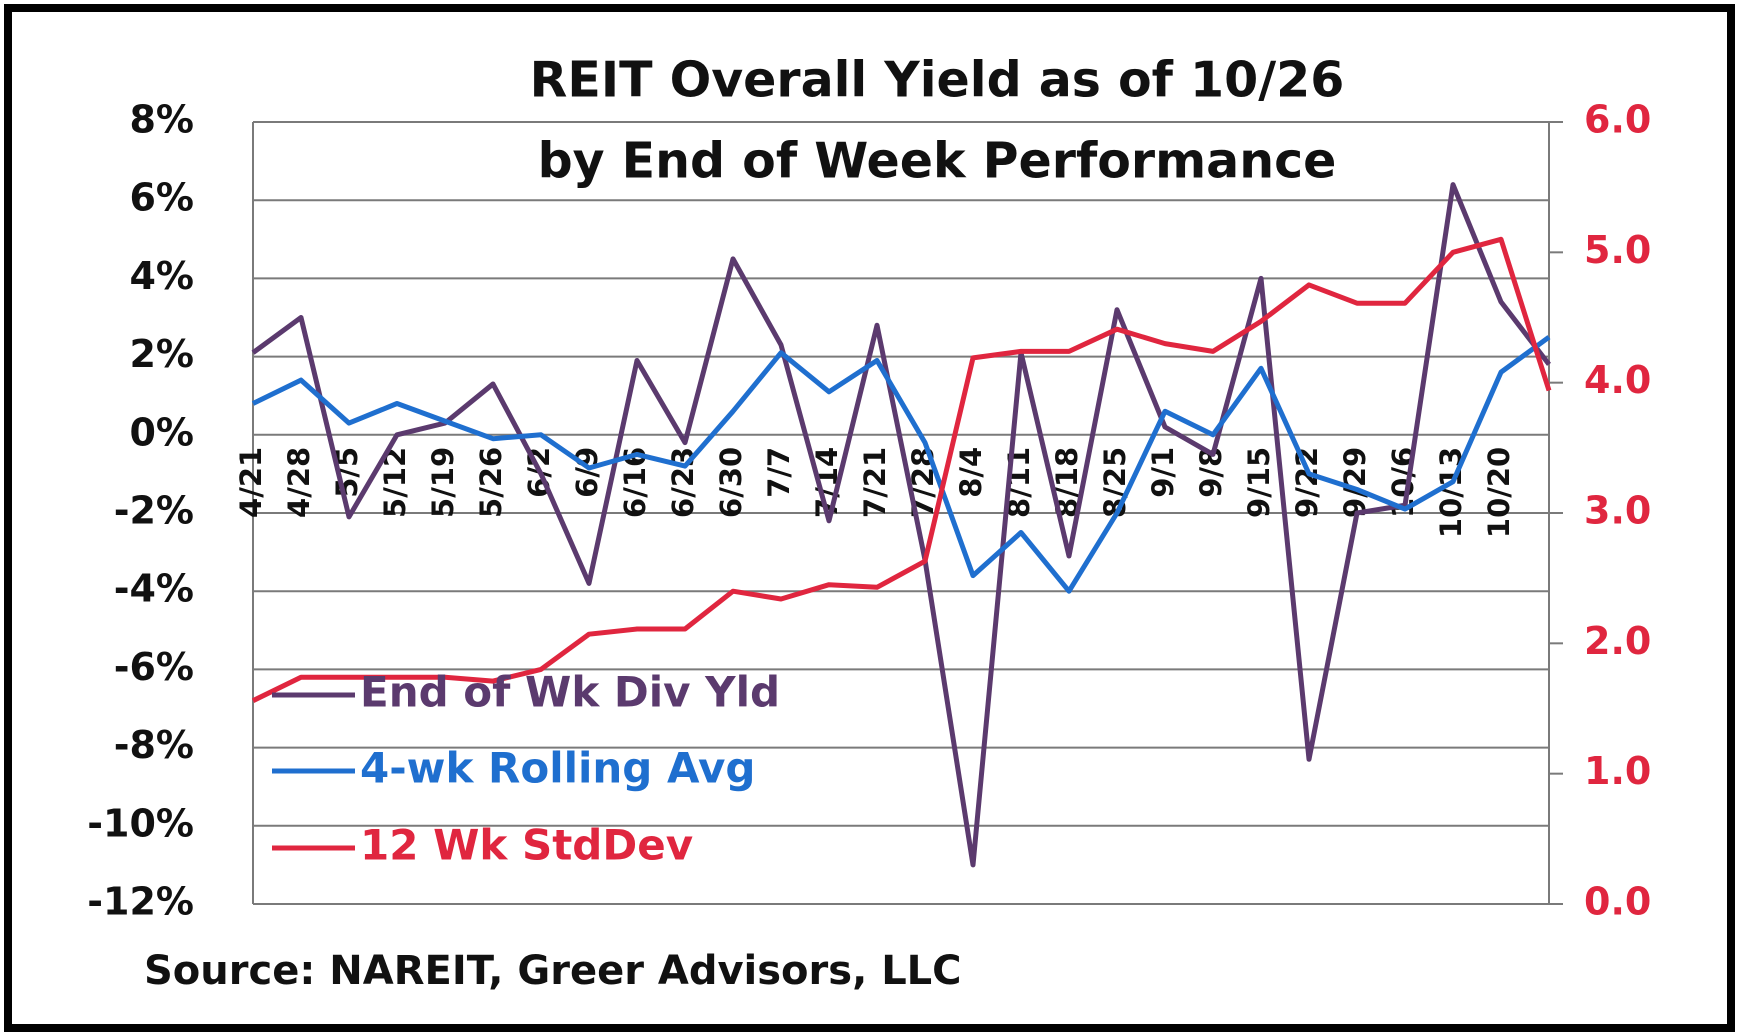 The height and width of the screenshot is (1036, 1739). Describe the element at coordinates (443, 482) in the screenshot. I see `x-tick-label: 5/19` at that location.